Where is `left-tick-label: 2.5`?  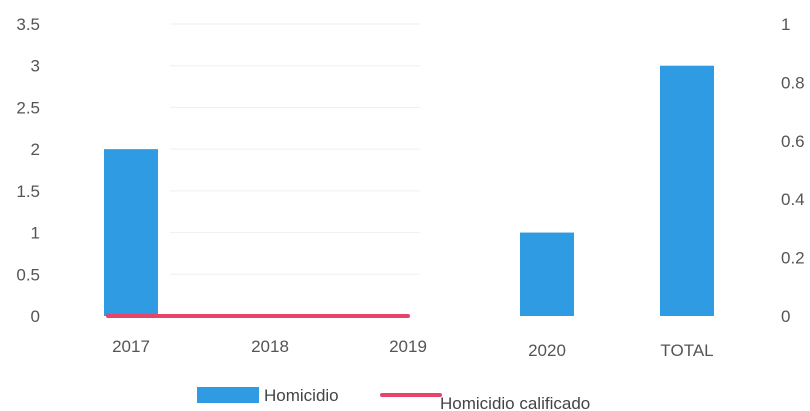
left-tick-label: 2.5 is located at coordinates (28, 107).